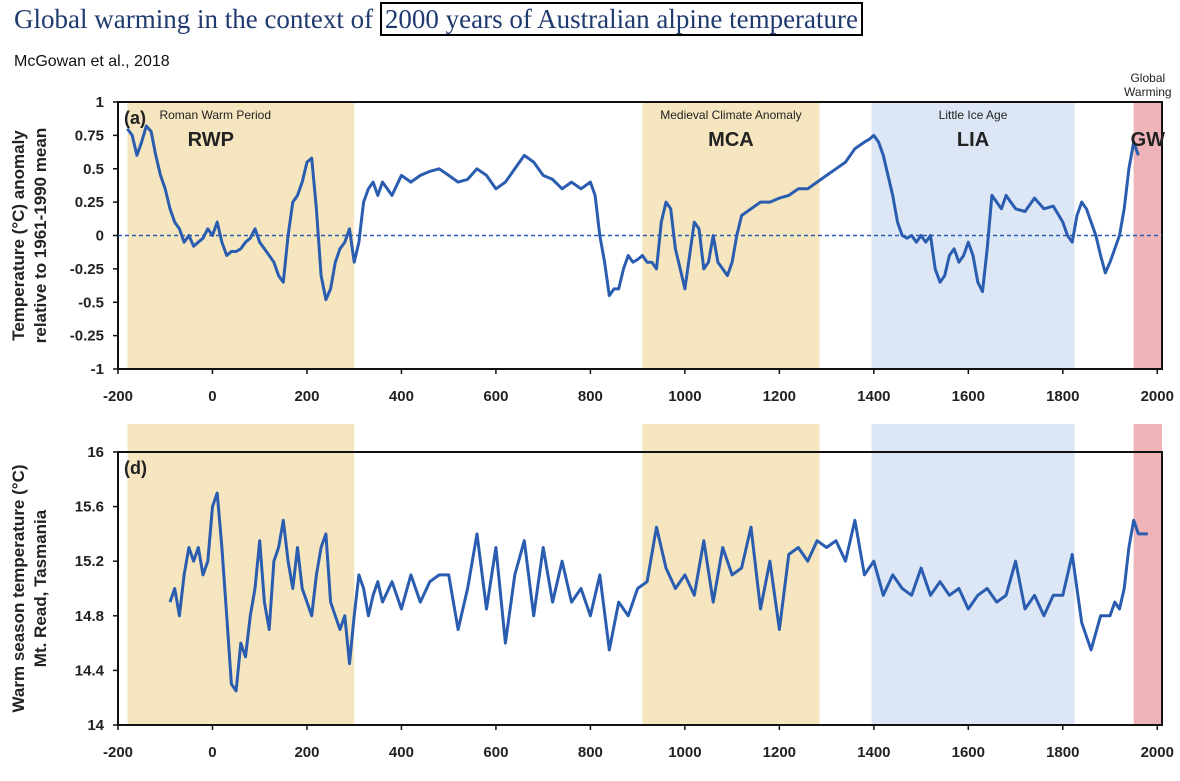 The image size is (1180, 781). Describe the element at coordinates (97, 369) in the screenshot. I see `y-tick-label: -1` at that location.